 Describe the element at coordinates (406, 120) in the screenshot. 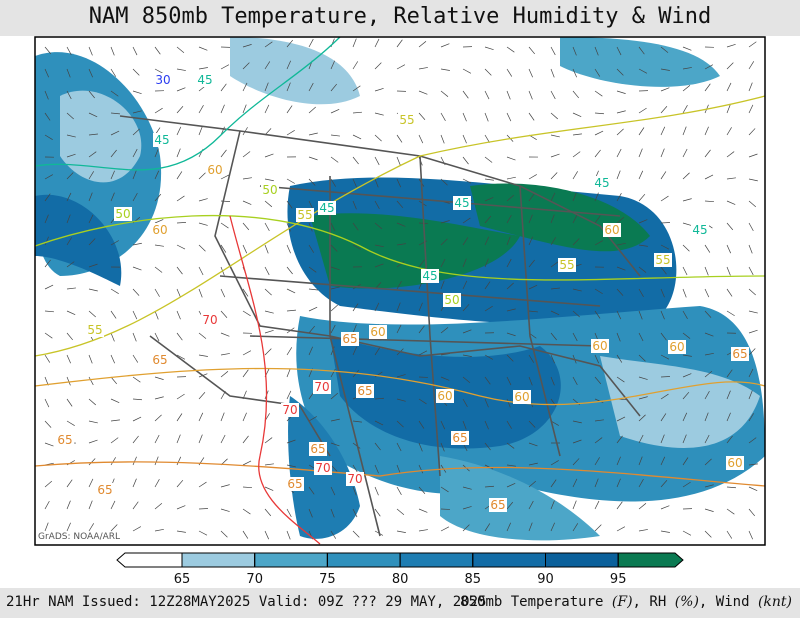

I see `contour-label: 55` at that location.